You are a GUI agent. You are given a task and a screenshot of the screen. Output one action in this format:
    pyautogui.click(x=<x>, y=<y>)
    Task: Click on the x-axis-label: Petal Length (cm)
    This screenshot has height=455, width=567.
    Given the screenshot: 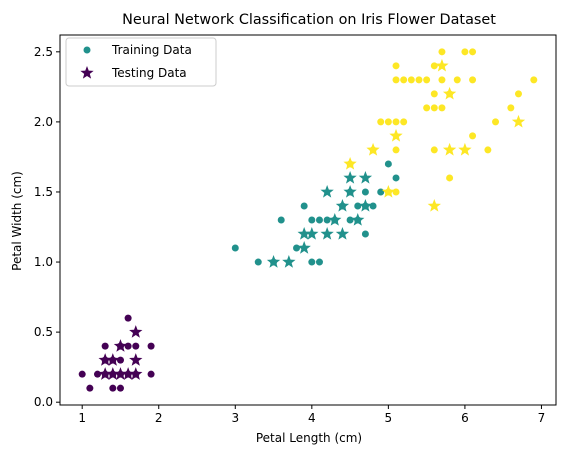 What is the action you would take?
    pyautogui.click(x=309, y=438)
    